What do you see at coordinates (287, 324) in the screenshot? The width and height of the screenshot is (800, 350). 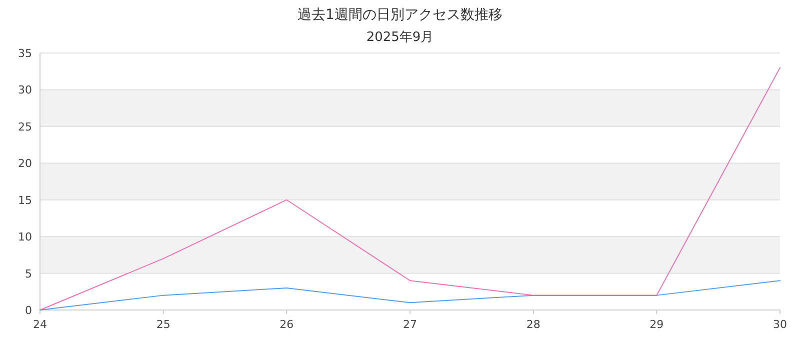 I see `x-tick-label: 26` at bounding box center [287, 324].